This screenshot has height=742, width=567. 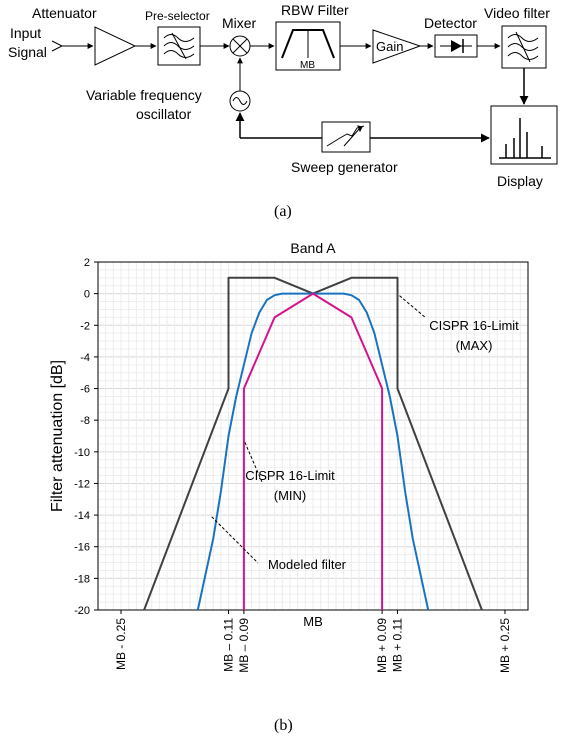 What do you see at coordinates (57, 46) in the screenshot?
I see `input-fork` at bounding box center [57, 46].